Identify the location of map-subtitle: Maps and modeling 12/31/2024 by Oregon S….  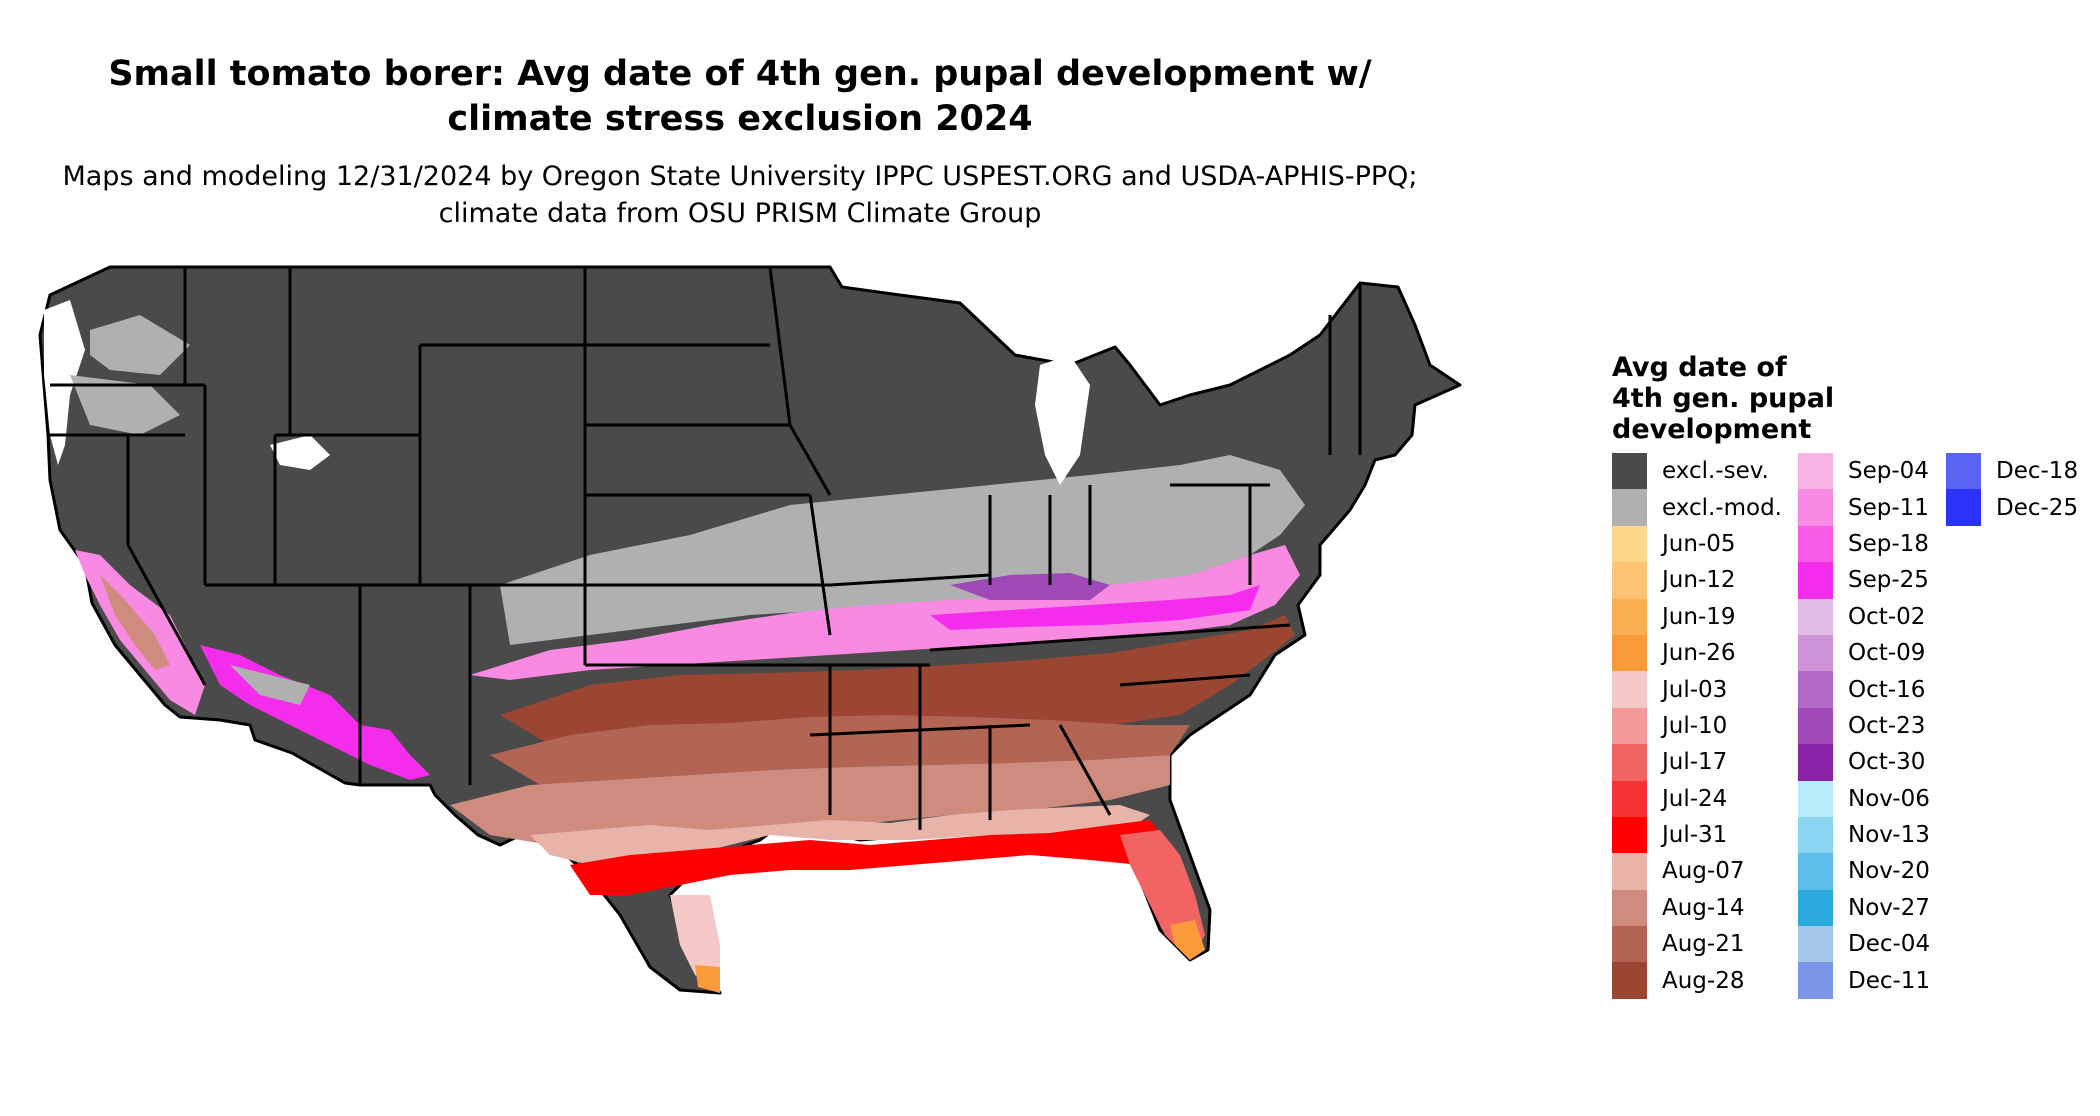
(740, 195).